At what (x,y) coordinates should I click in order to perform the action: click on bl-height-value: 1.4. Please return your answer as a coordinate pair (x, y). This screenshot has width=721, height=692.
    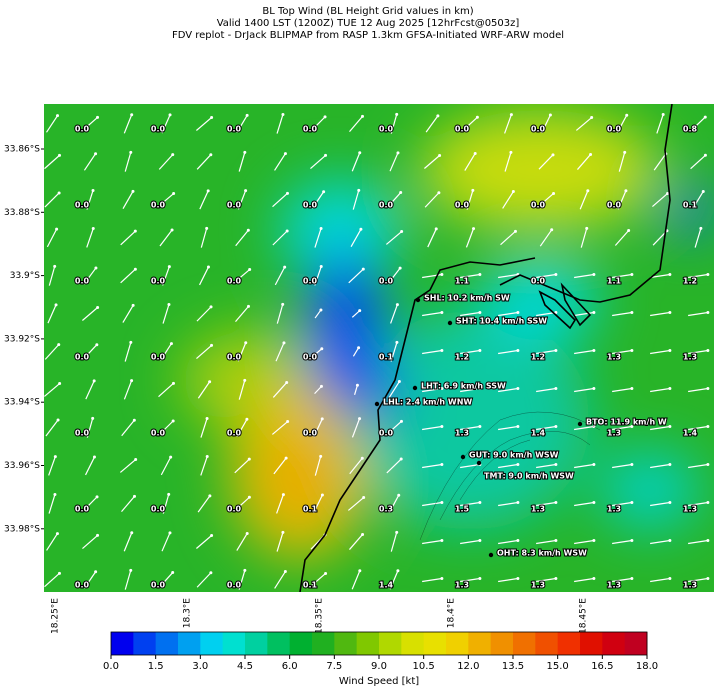
    Looking at the image, I should click on (386, 585).